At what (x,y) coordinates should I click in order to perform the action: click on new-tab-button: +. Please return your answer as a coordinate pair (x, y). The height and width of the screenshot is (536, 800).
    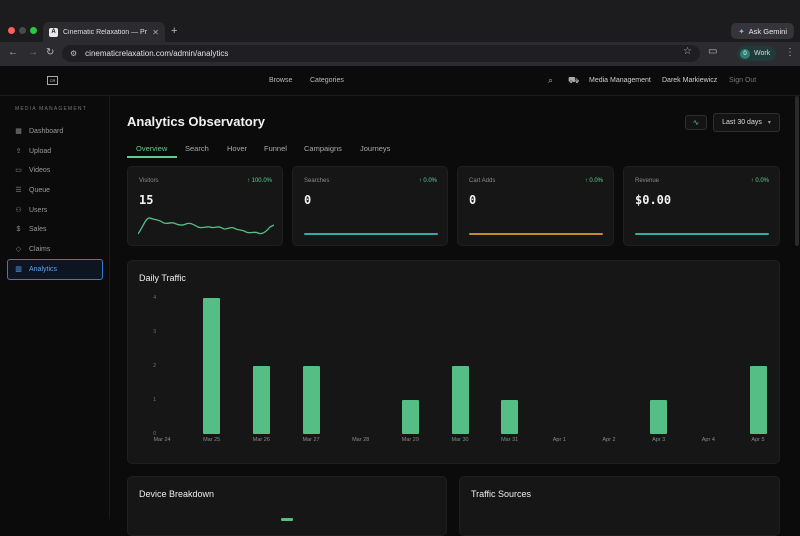
    Looking at the image, I should click on (174, 31).